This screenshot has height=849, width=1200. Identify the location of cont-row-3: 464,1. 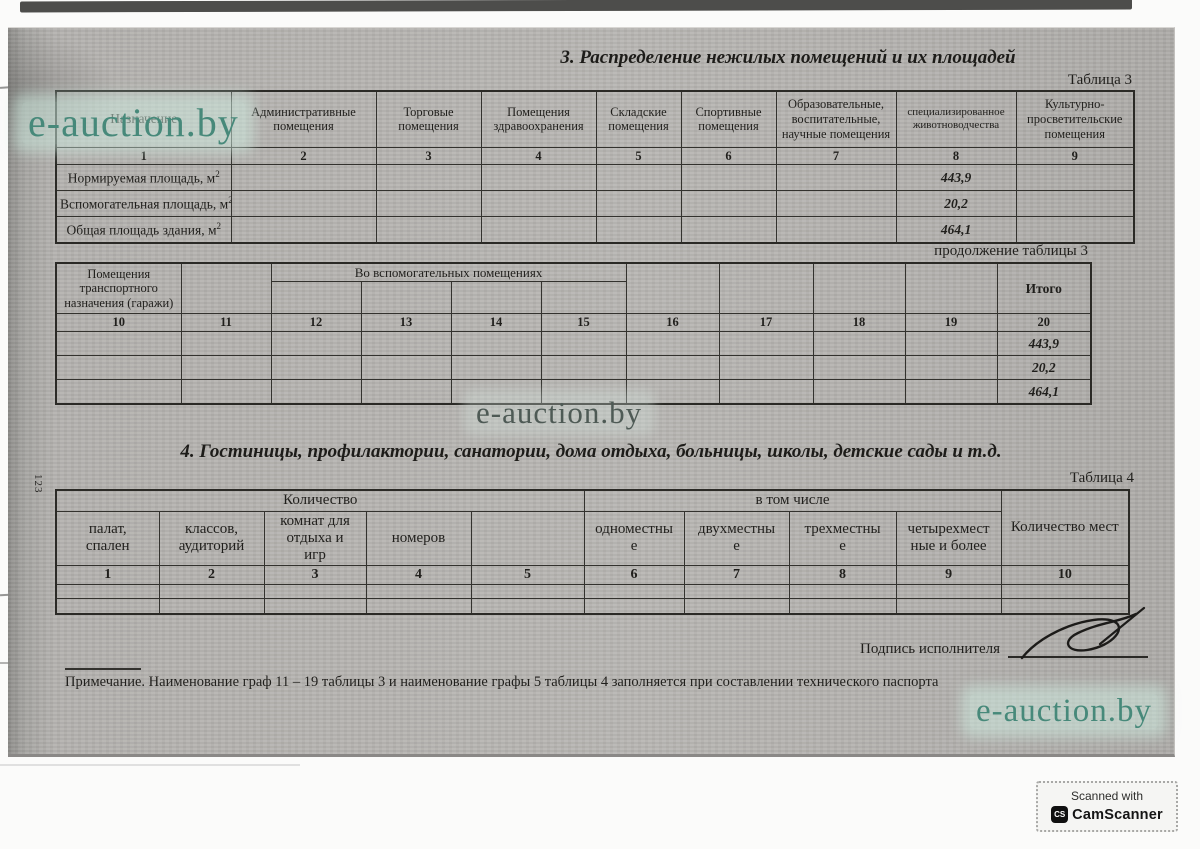
(573, 392).